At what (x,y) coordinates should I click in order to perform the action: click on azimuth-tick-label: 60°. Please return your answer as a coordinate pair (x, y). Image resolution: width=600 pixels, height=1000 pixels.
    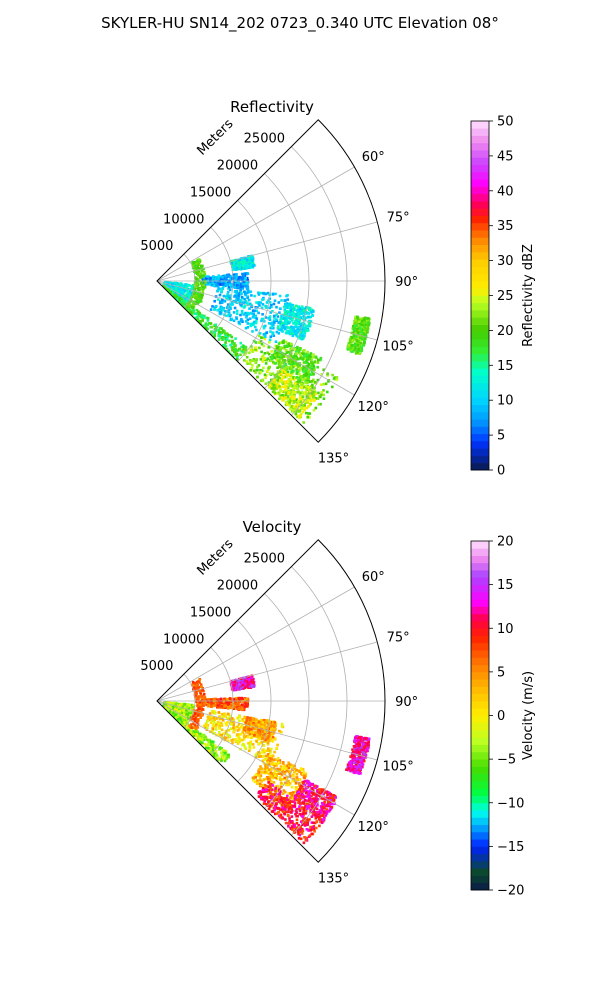
    Looking at the image, I should click on (373, 157).